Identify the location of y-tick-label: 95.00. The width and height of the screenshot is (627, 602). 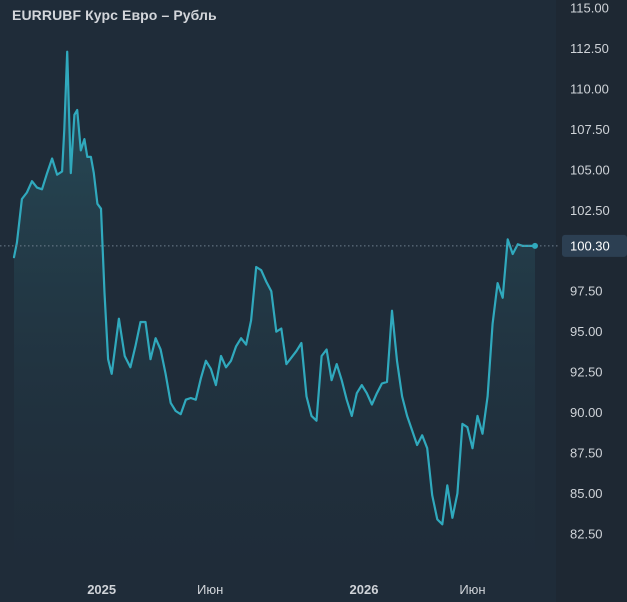
(586, 331).